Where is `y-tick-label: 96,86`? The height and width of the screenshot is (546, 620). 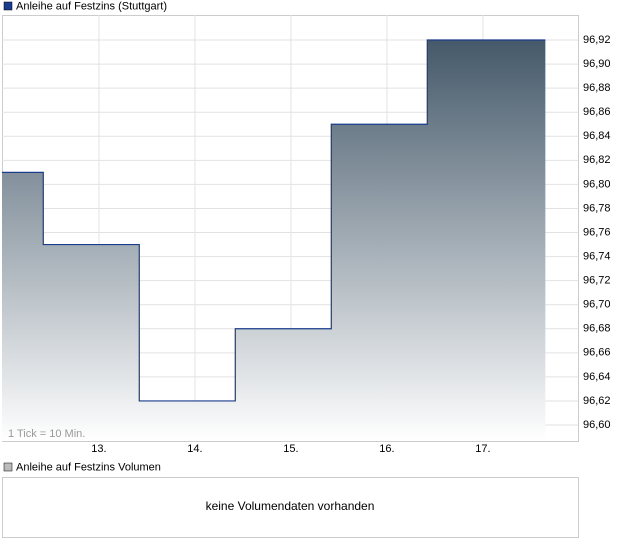 y-tick-label: 96,86 is located at coordinates (597, 112).